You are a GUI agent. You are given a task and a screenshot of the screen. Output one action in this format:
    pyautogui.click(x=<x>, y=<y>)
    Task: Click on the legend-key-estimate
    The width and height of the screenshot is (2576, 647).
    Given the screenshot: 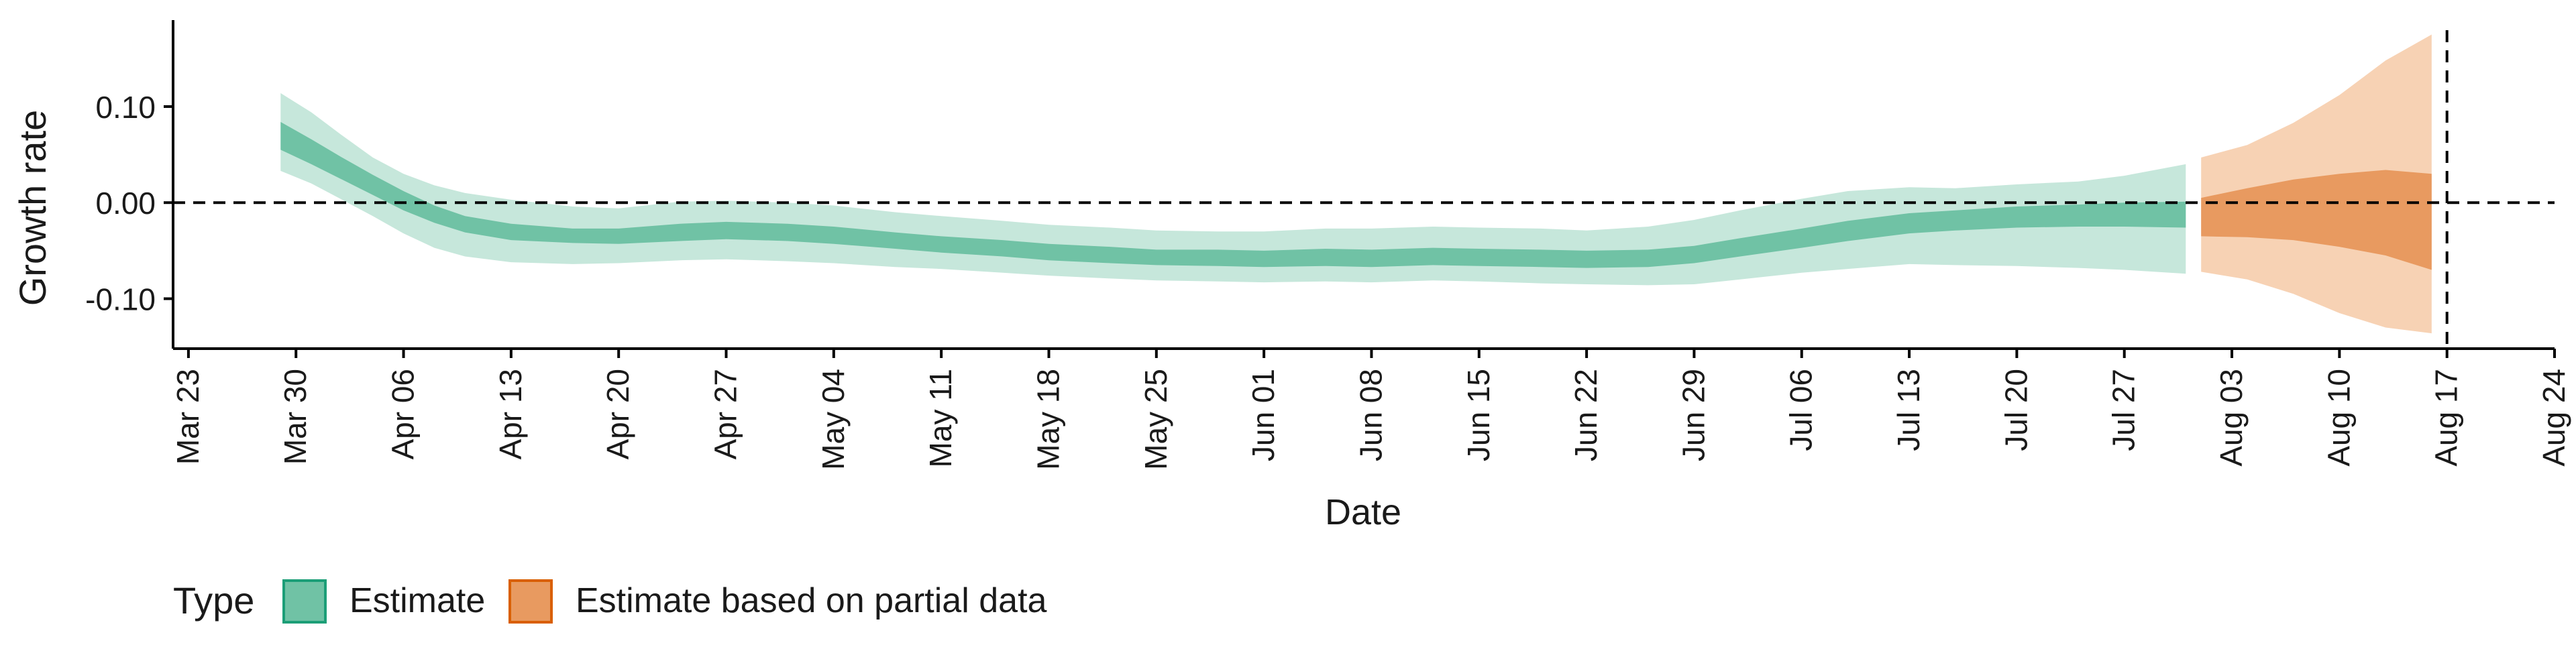 What is the action you would take?
    pyautogui.click(x=304, y=602)
    